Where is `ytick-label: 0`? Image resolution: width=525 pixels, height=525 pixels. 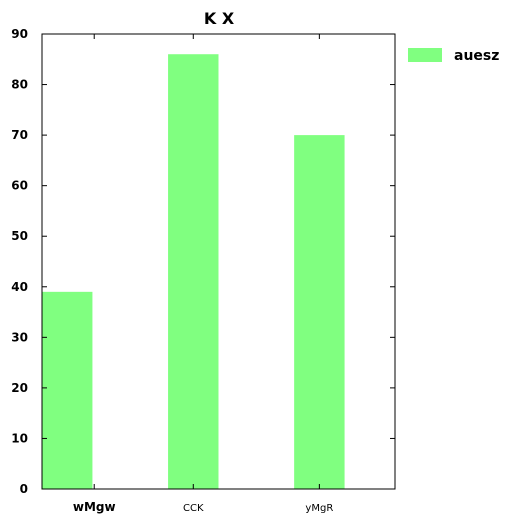
ytick-label: 0 is located at coordinates (24, 489).